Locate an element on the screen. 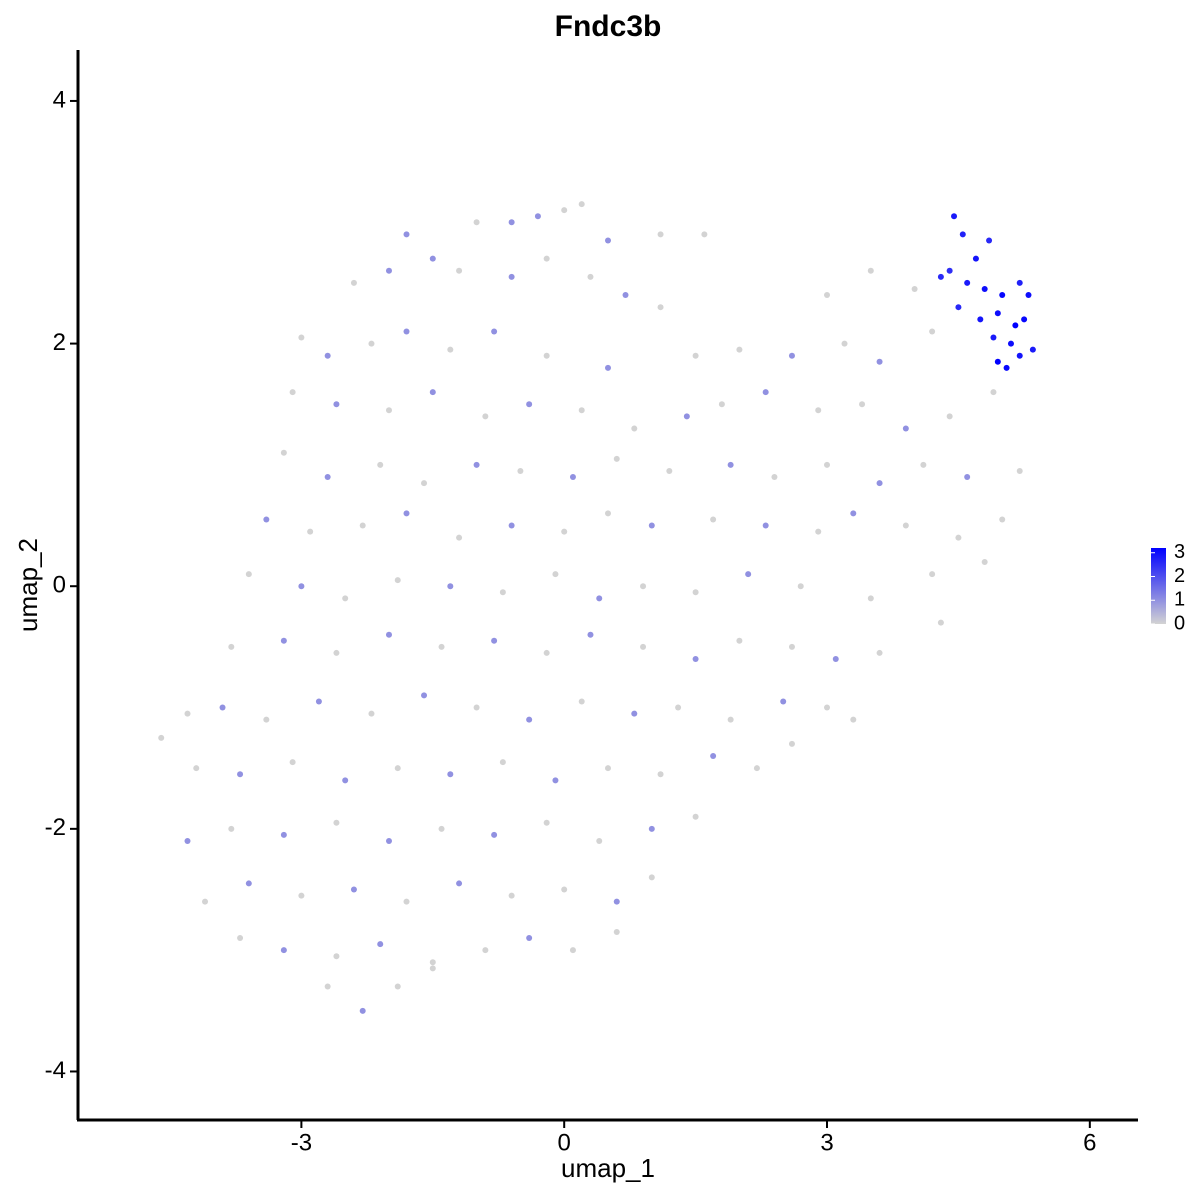  chart-title: Fndc3b is located at coordinates (608, 26).